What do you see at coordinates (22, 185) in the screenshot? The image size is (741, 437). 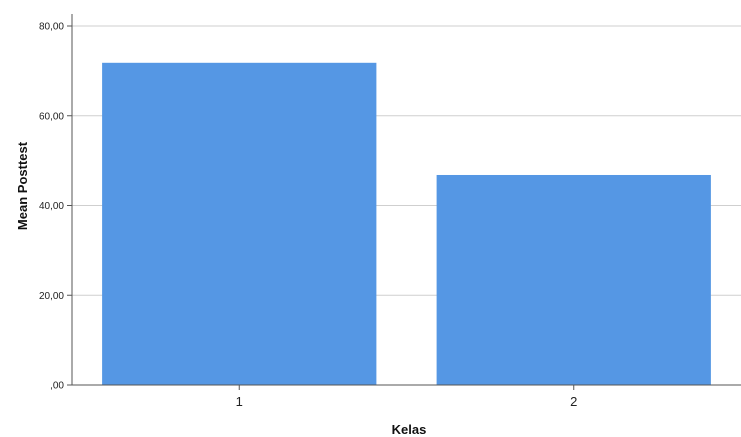 I see `y-axis-title: Mean Posttest` at bounding box center [22, 185].